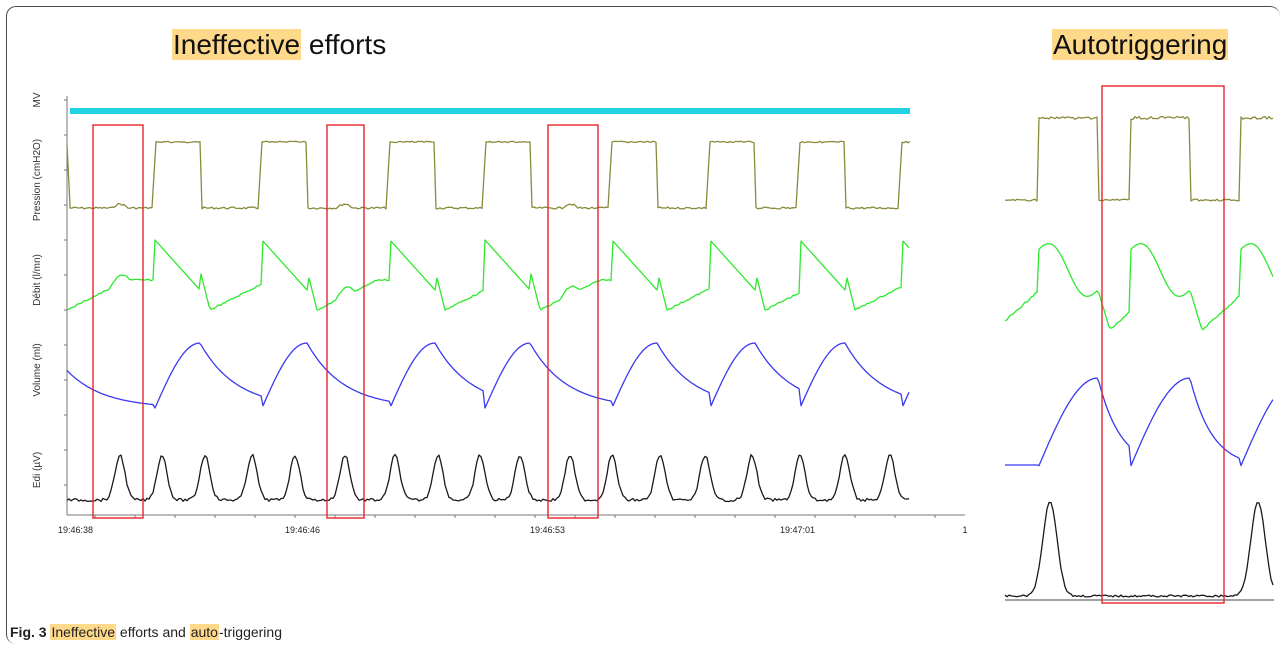 The height and width of the screenshot is (645, 1281). Describe the element at coordinates (37, 180) in the screenshot. I see `channel-label: Pression (cmH2O)` at that location.